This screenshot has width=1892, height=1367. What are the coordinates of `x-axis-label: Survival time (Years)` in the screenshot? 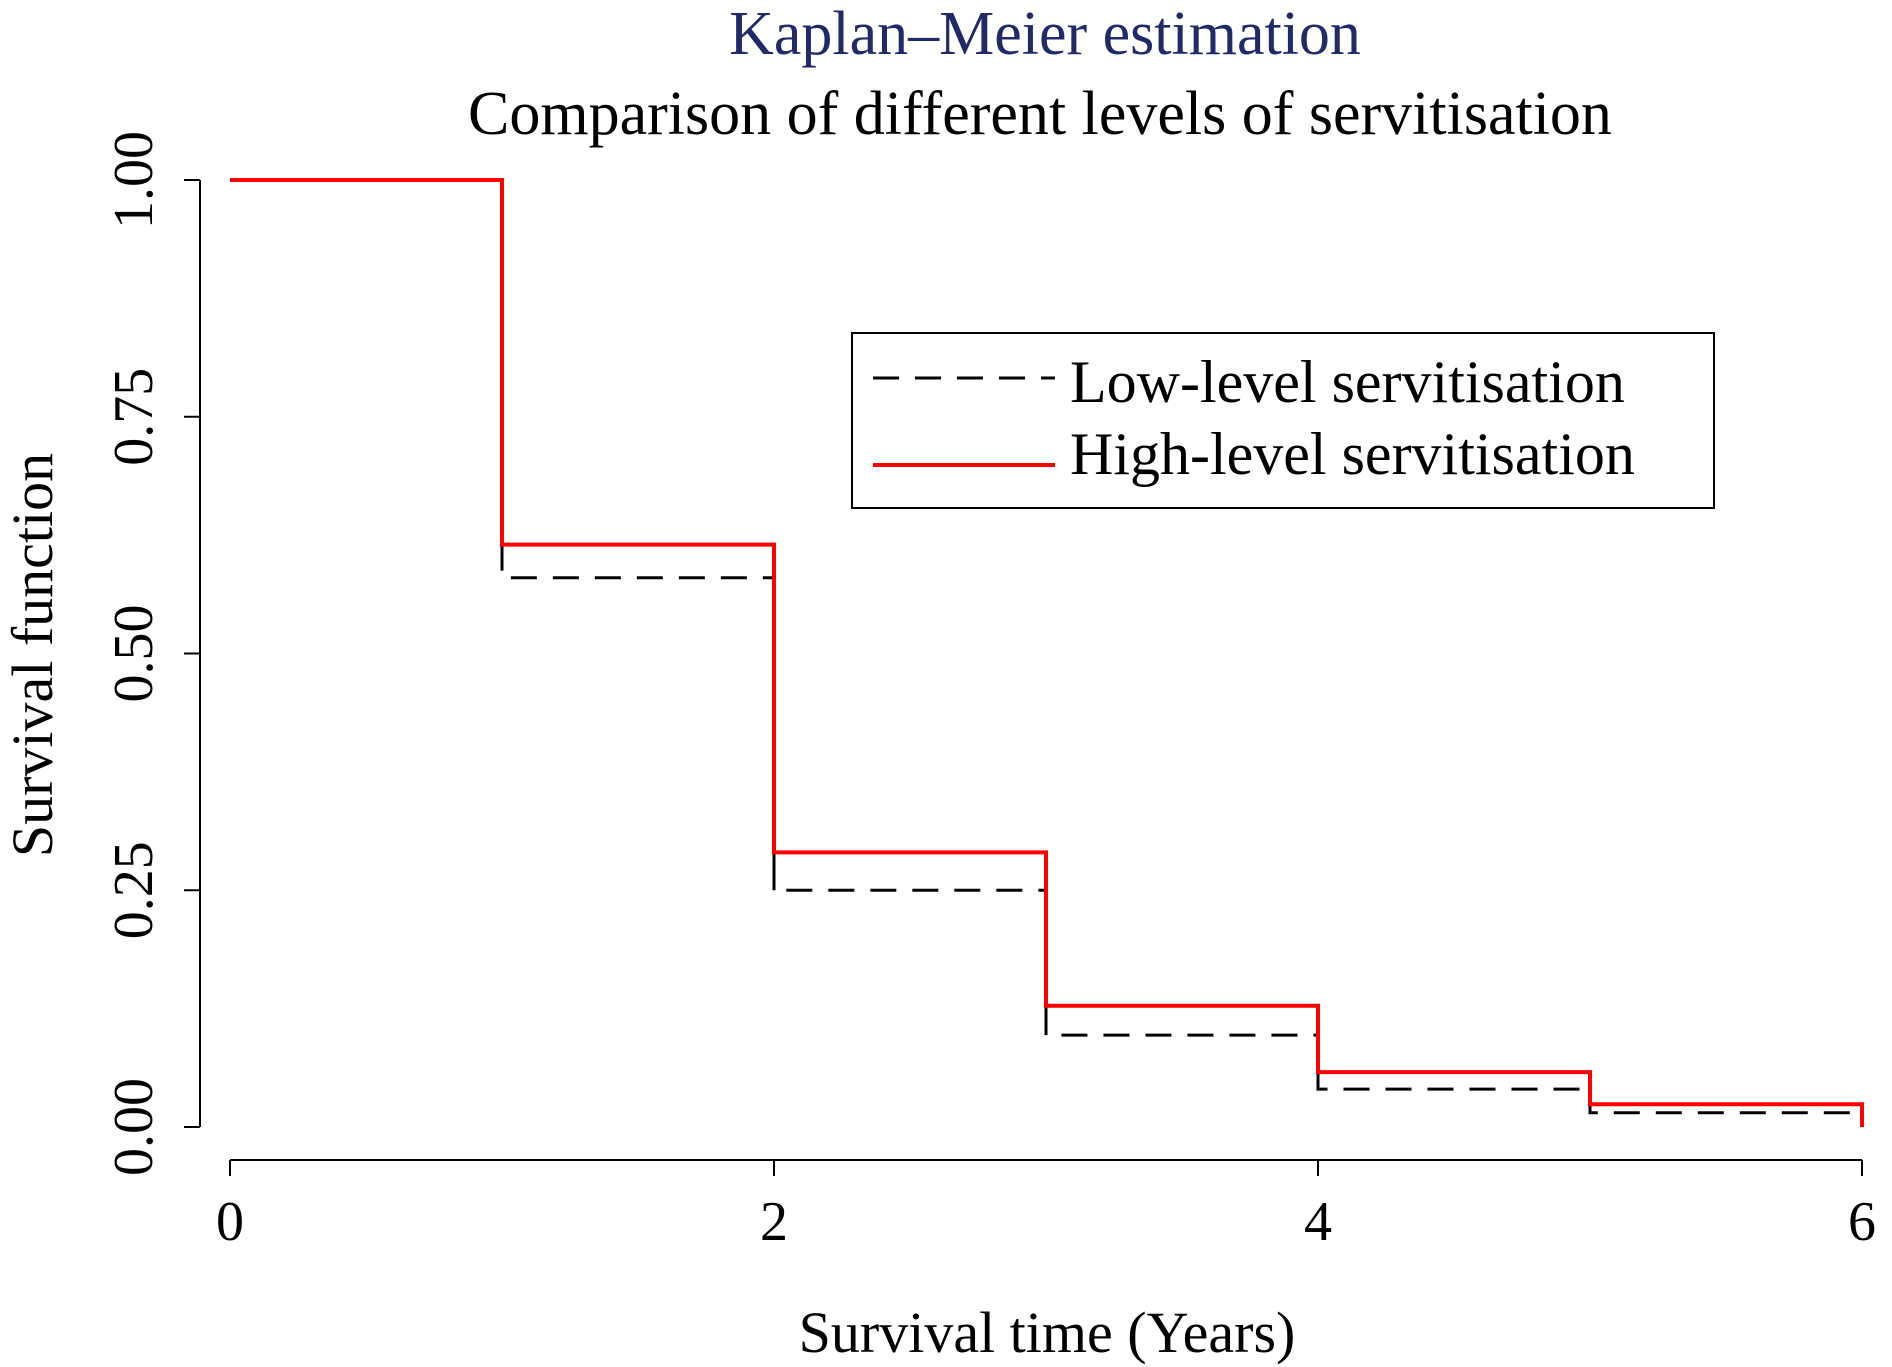 It's located at (1047, 1332).